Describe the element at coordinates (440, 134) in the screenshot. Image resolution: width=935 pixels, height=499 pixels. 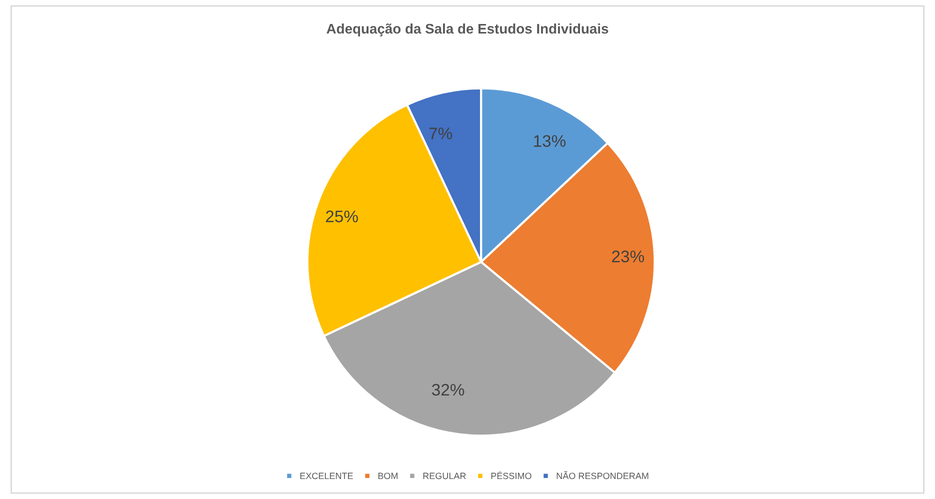
I see `data-label: 7%` at that location.